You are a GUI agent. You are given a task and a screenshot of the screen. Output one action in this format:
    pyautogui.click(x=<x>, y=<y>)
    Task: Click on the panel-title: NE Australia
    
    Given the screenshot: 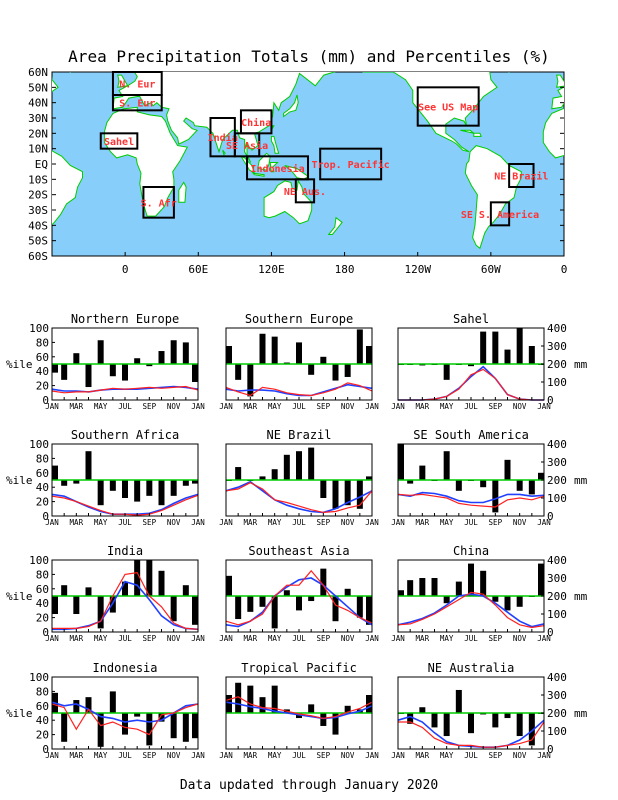 What is the action you would take?
    pyautogui.click(x=471, y=668)
    